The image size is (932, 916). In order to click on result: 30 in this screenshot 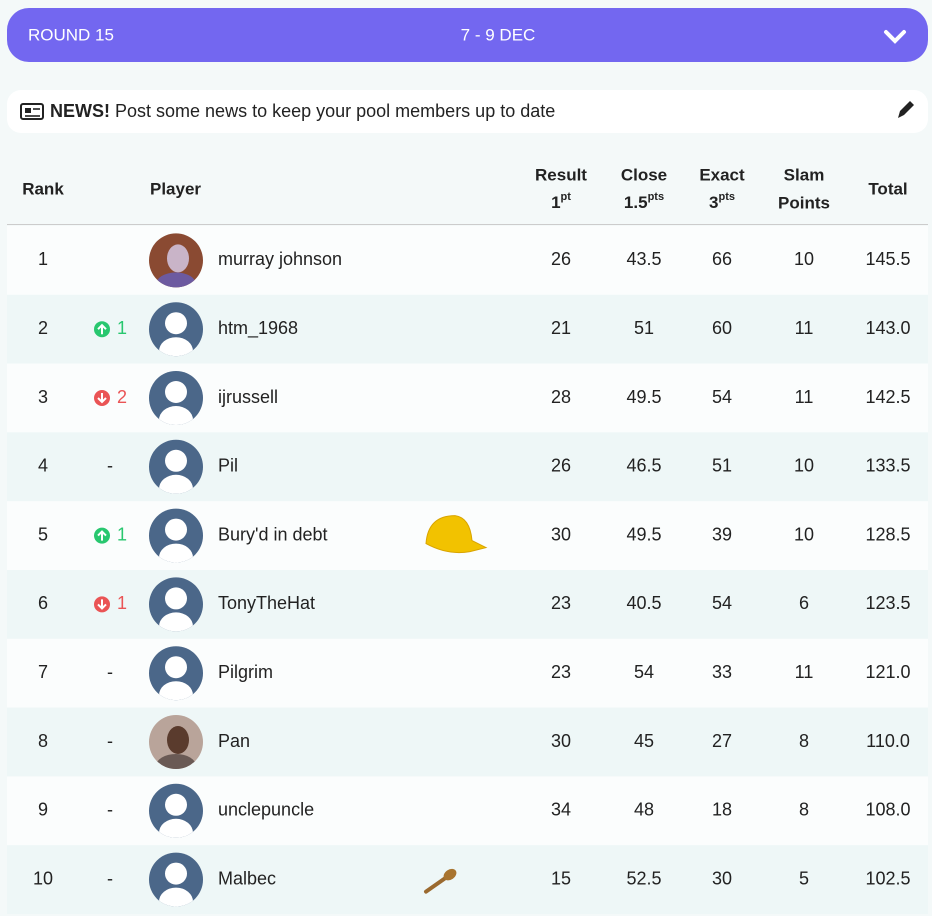, I will do `click(561, 534)`.